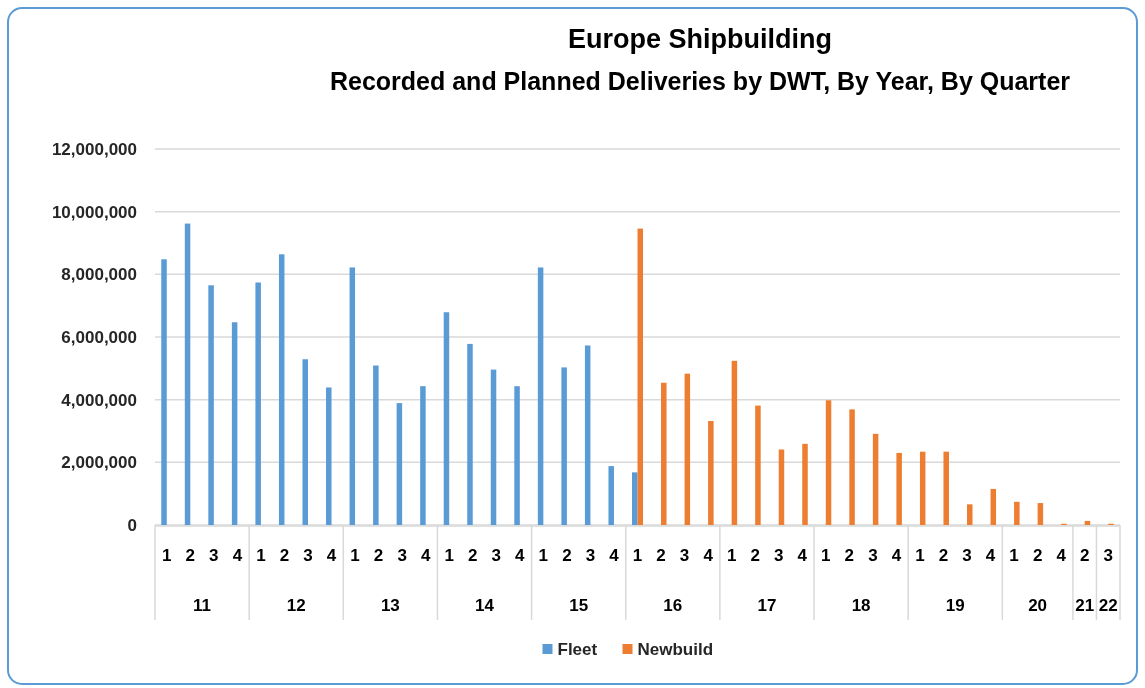 This screenshot has width=1145, height=688. I want to click on chart-subtitle: Recorded and Planned Deliveries by DWT, By Year, By Quarter, so click(700, 81).